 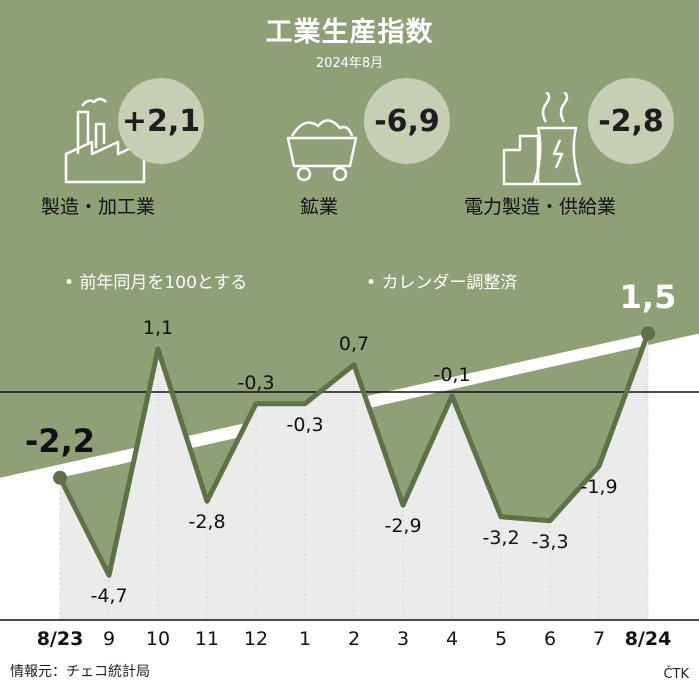 What do you see at coordinates (542, 139) in the screenshot?
I see `power-plant-icon` at bounding box center [542, 139].